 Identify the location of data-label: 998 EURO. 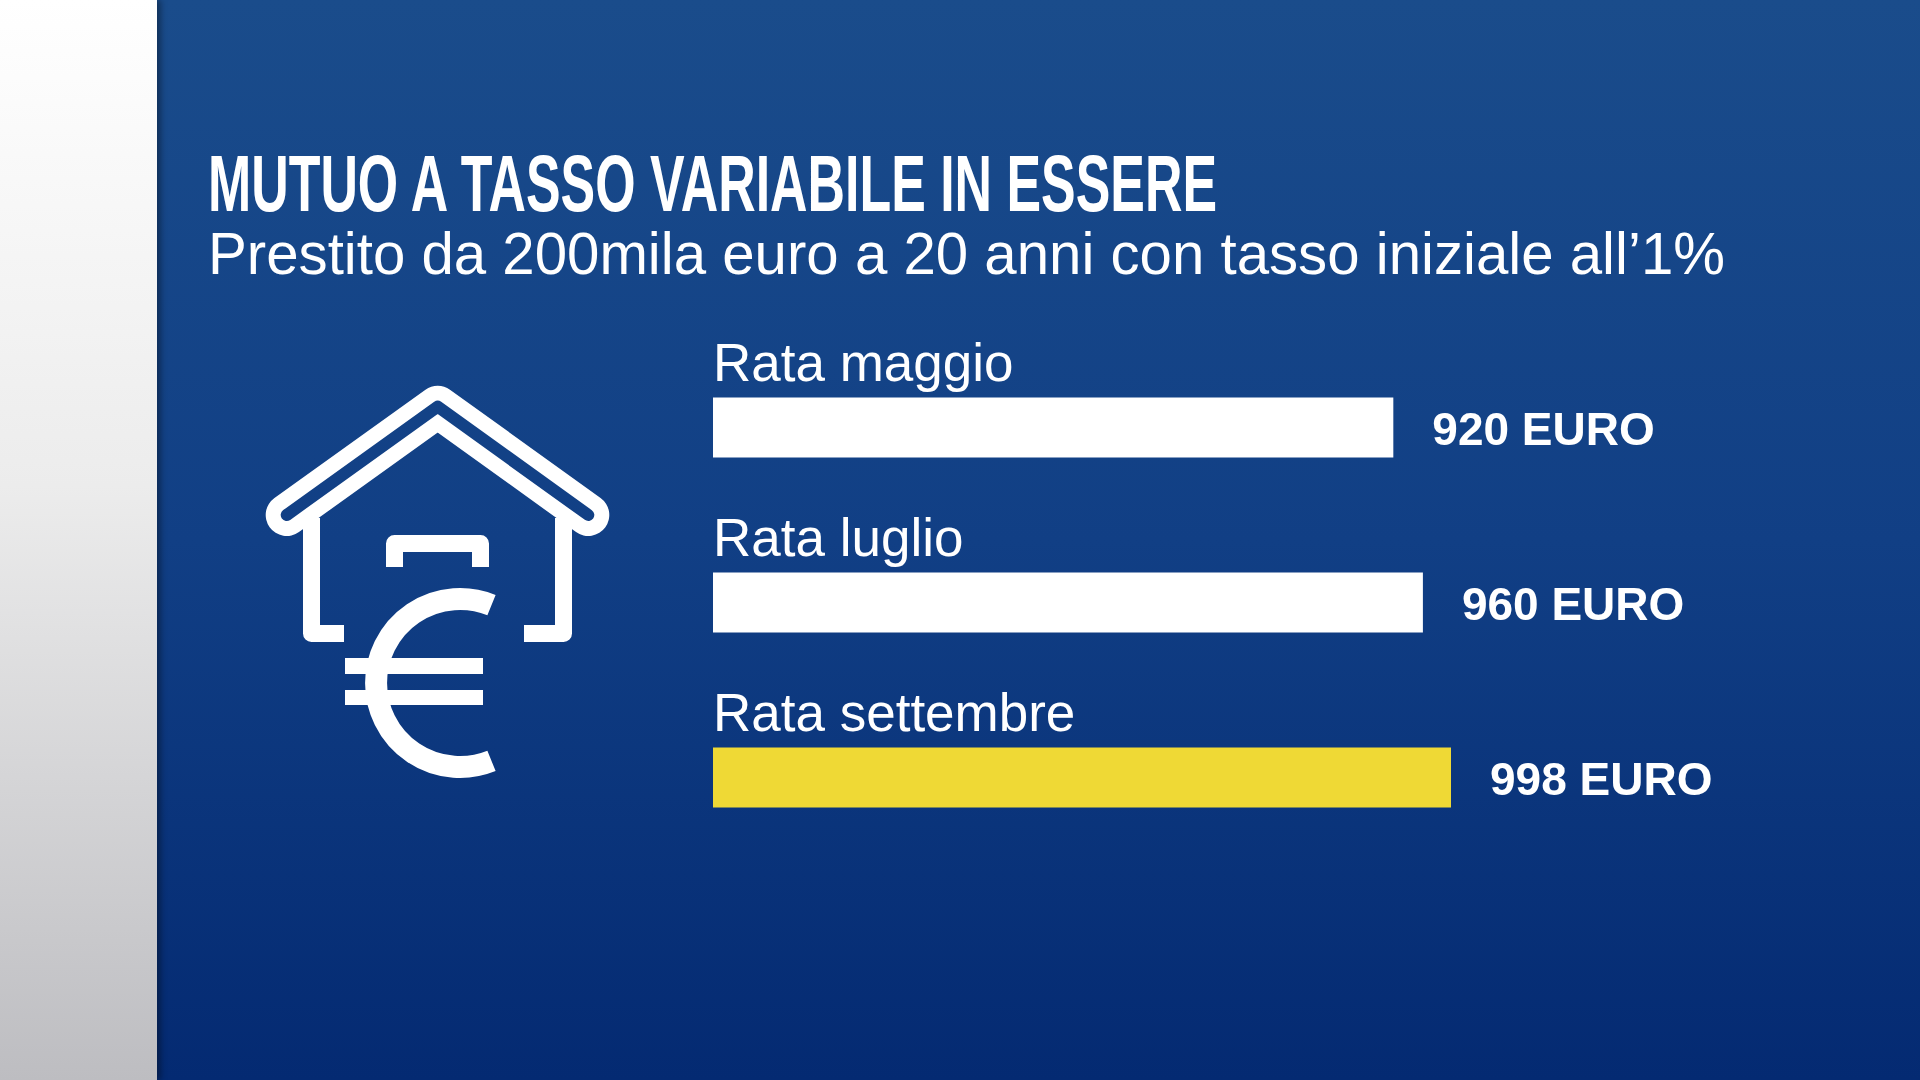
(1601, 778).